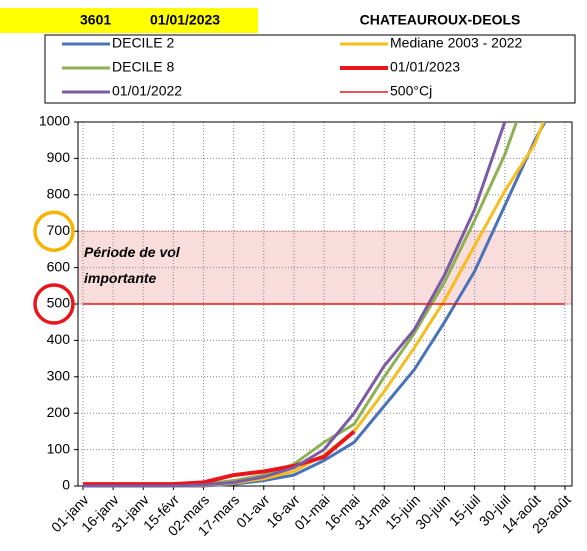 The height and width of the screenshot is (551, 587). What do you see at coordinates (129, 20) in the screenshot?
I see `header-highlight` at bounding box center [129, 20].